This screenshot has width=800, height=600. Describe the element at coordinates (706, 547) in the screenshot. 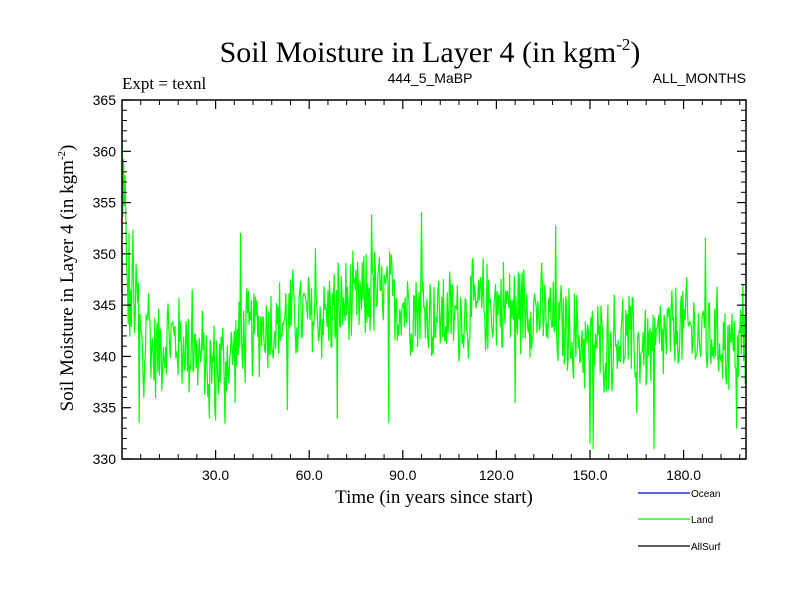

I see `legend-label-allsurf: AllSurf` at that location.